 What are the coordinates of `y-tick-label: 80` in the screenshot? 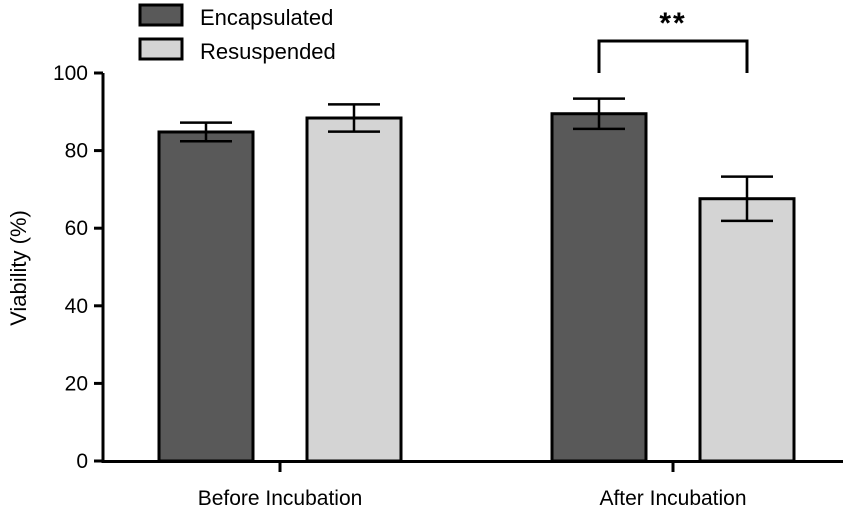 It's located at (76, 151).